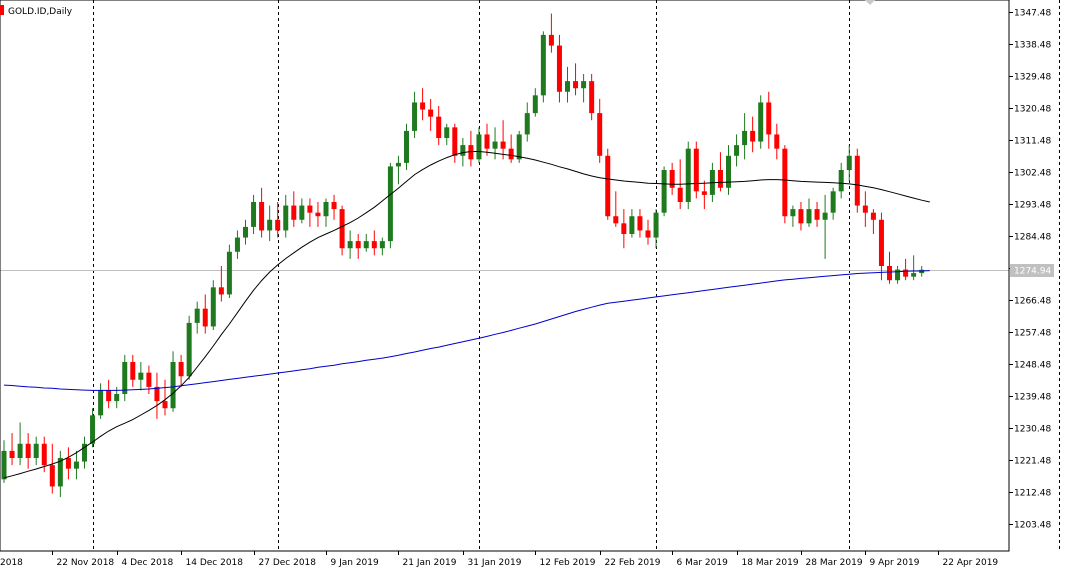 The height and width of the screenshot is (571, 1065). What do you see at coordinates (430, 563) in the screenshot?
I see `time-axis-tick-label: 21 Jan 2019` at bounding box center [430, 563].